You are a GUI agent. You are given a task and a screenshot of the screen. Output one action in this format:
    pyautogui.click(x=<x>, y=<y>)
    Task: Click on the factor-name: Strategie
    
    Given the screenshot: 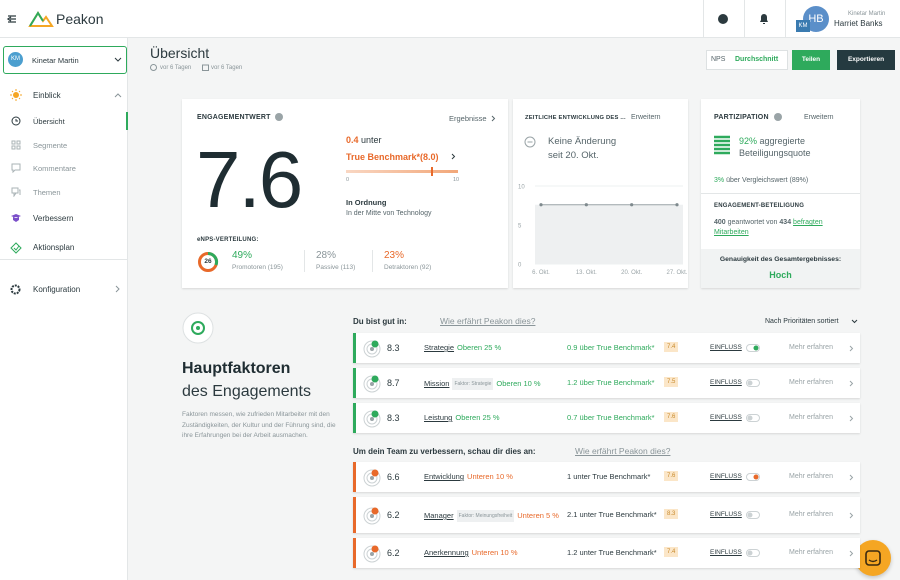 What is the action you would take?
    pyautogui.click(x=439, y=347)
    